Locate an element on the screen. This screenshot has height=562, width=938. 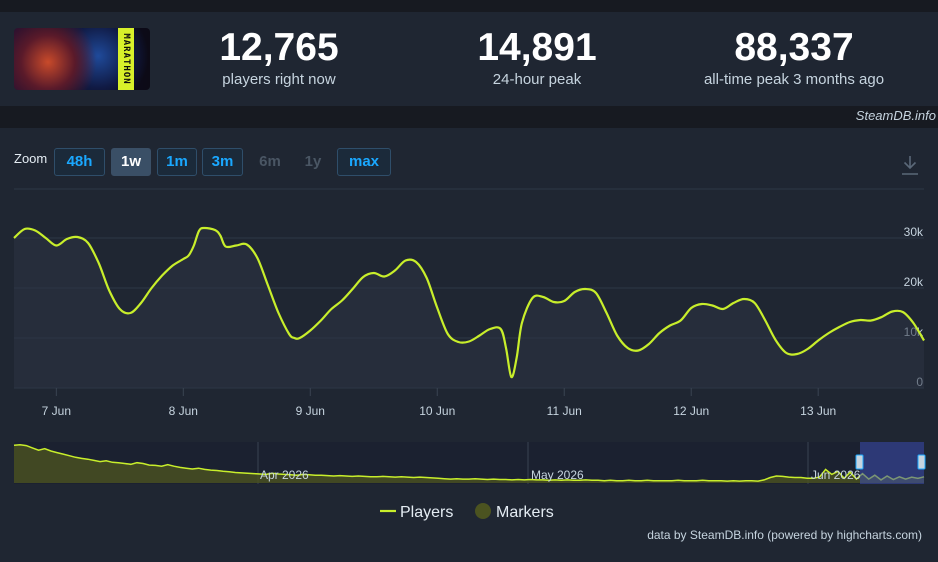
stat-all-time-peak: 88,337 all-time peak 3 months ago is located at coordinates (794, 57).